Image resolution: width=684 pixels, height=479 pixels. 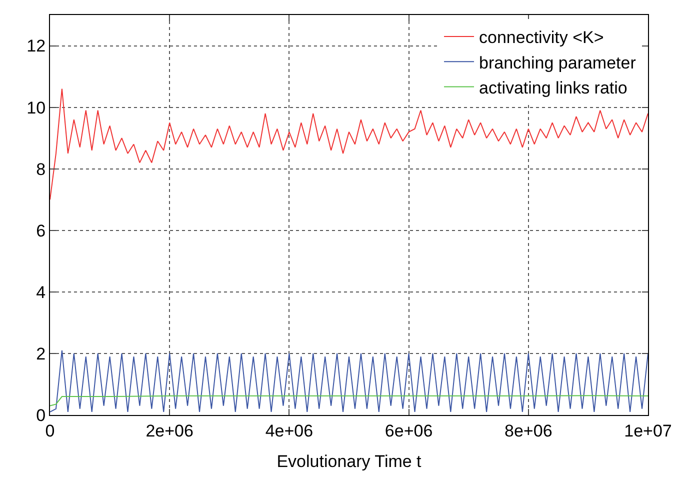 I want to click on y-tick-label: 12, so click(x=36, y=46).